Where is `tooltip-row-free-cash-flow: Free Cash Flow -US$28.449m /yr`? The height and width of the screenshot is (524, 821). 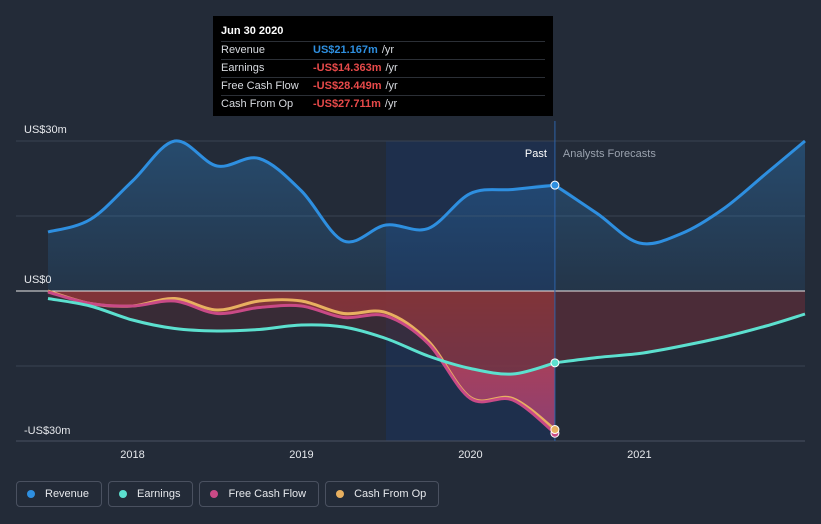 tooltip-row-free-cash-flow: Free Cash Flow -US$28.449m /yr is located at coordinates (383, 86).